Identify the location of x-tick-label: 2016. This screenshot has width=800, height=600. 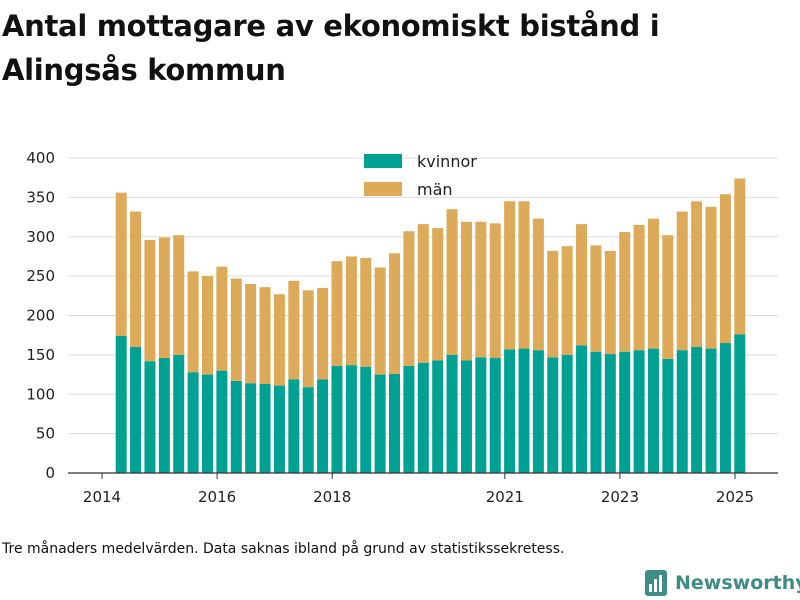
(217, 497).